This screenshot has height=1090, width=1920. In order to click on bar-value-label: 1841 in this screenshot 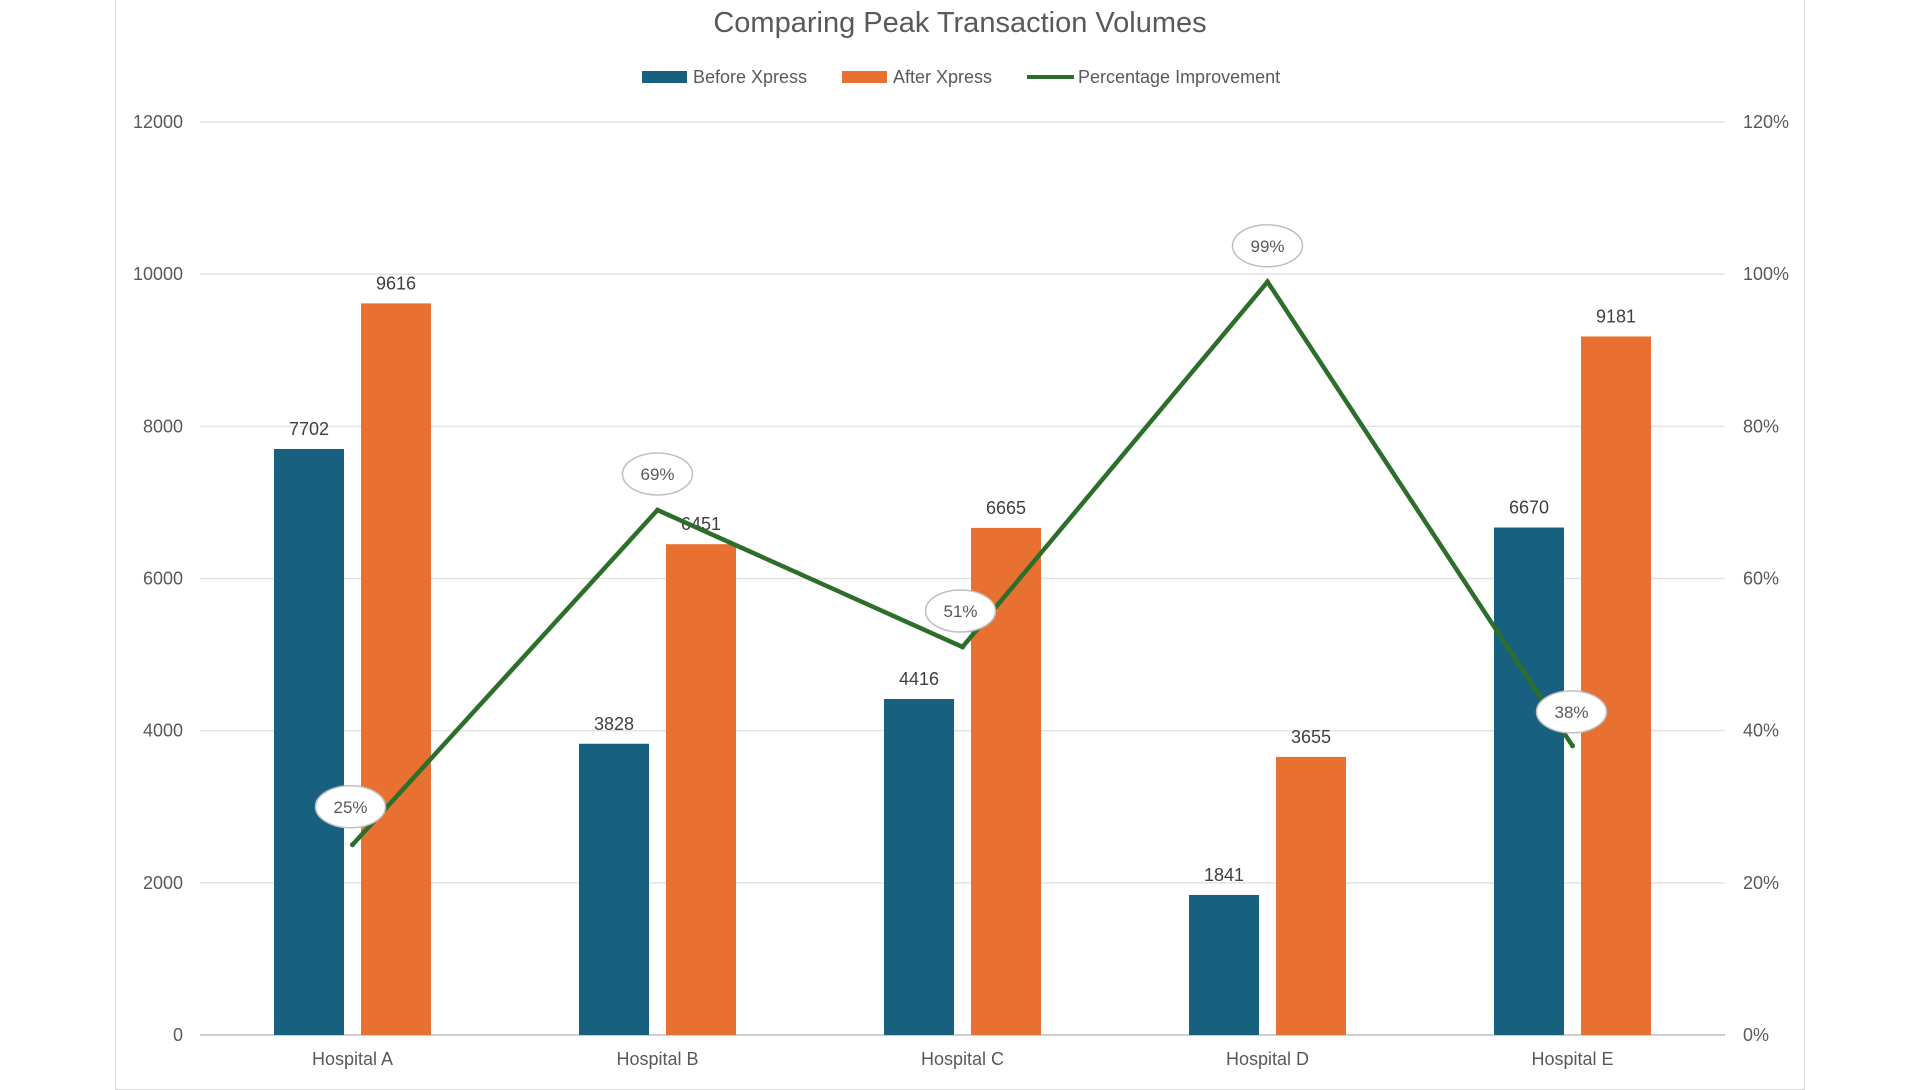, I will do `click(1224, 875)`.